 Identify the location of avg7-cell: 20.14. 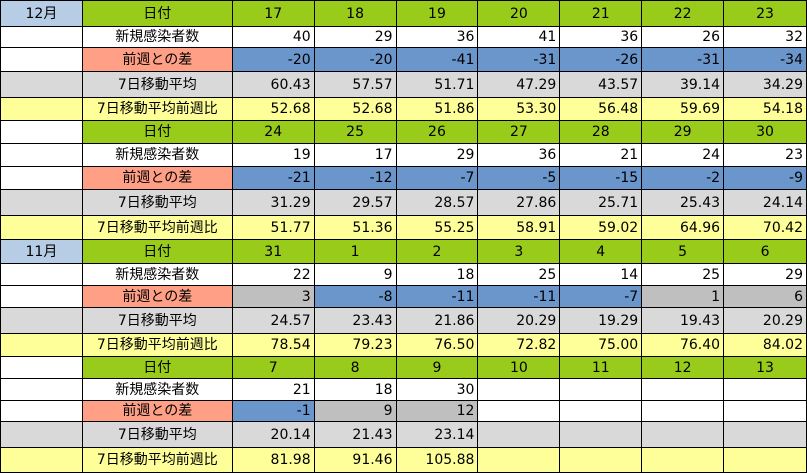
(273, 434).